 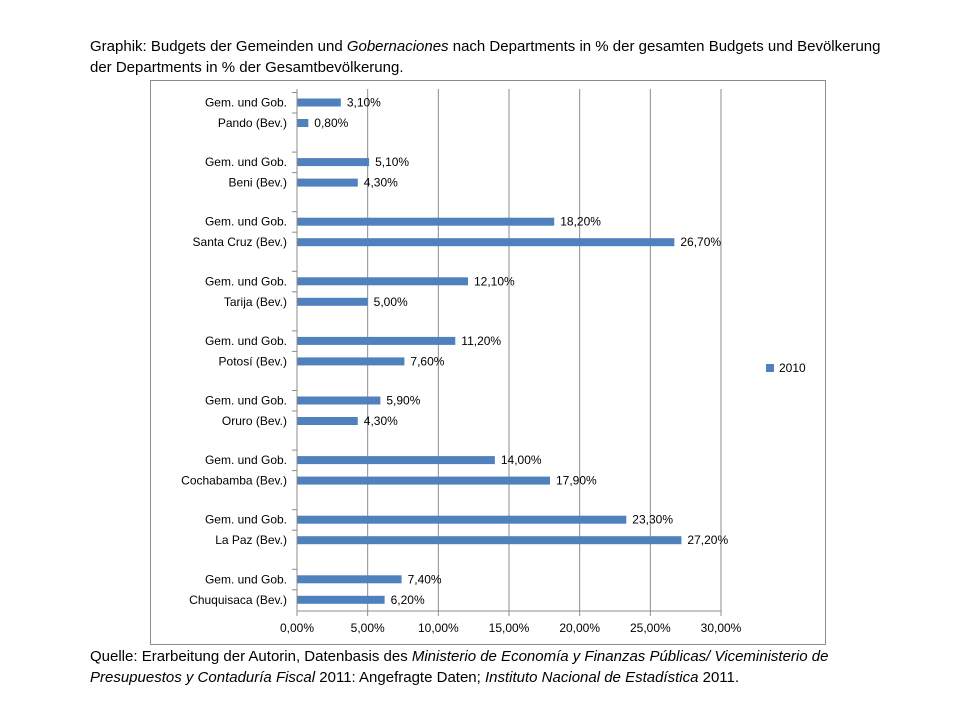 What do you see at coordinates (297, 628) in the screenshot?
I see `x-tick-label: 0,00%` at bounding box center [297, 628].